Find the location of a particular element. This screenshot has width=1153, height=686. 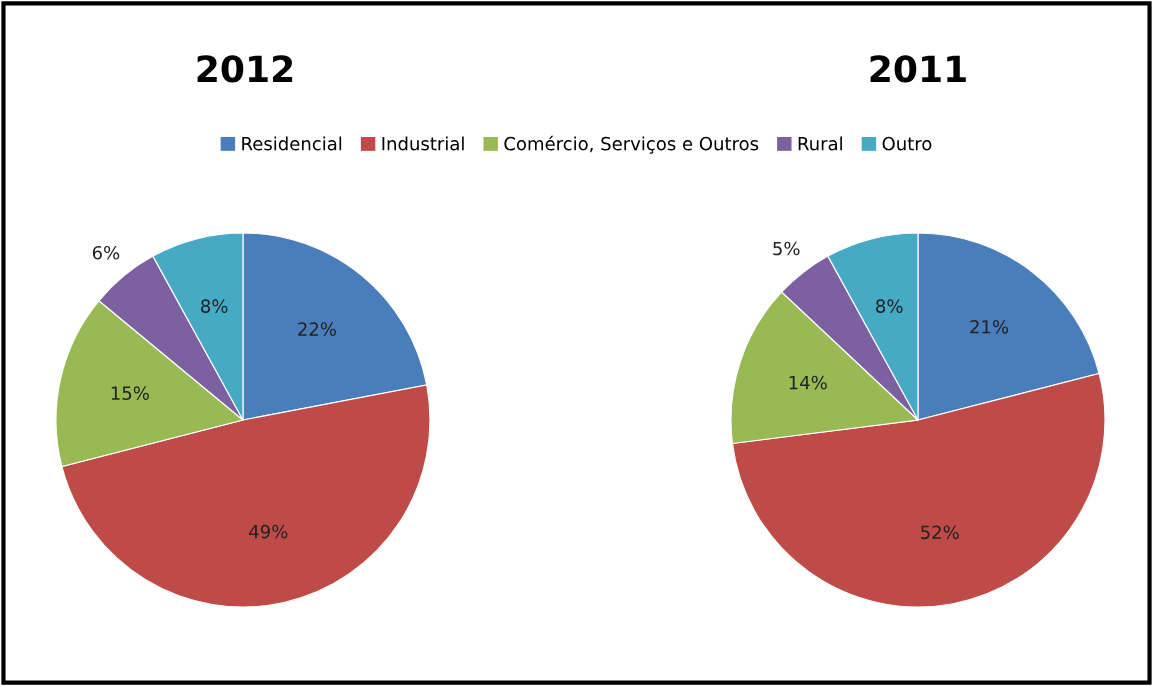

data-label: 14% is located at coordinates (808, 382).